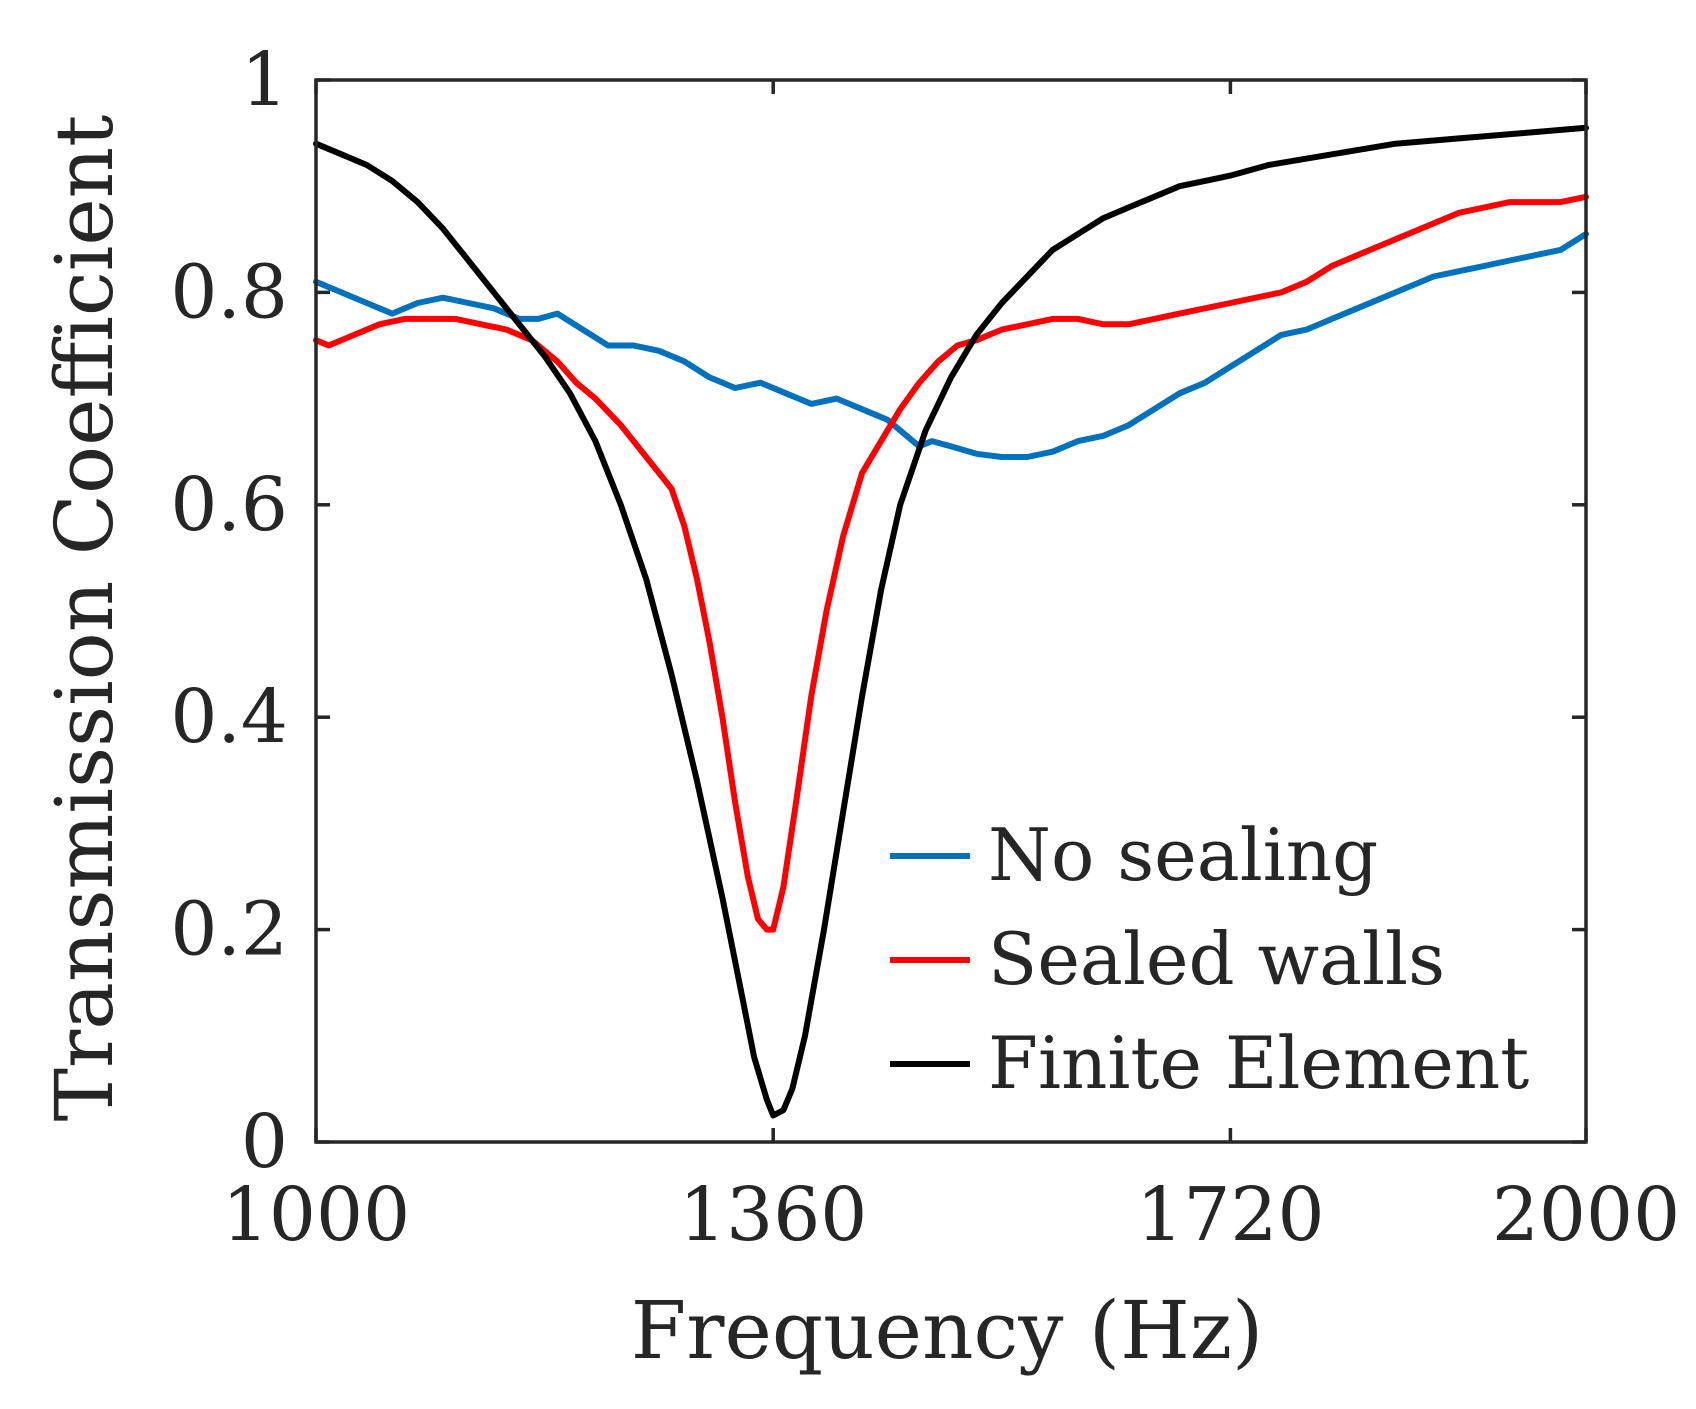 This screenshot has height=1409, width=1696. I want to click on y-tick-label: 0.8, so click(229, 292).